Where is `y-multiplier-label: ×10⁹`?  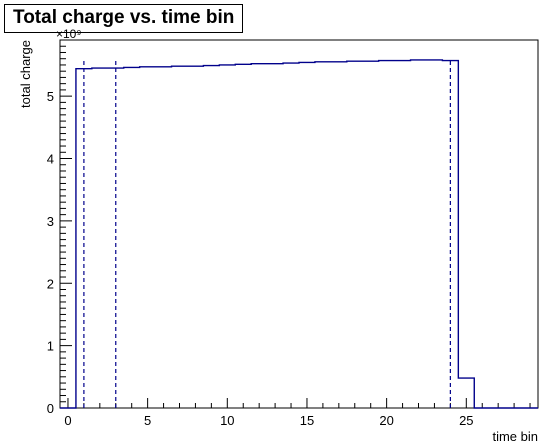
y-multiplier-label: ×10⁹ is located at coordinates (69, 34).